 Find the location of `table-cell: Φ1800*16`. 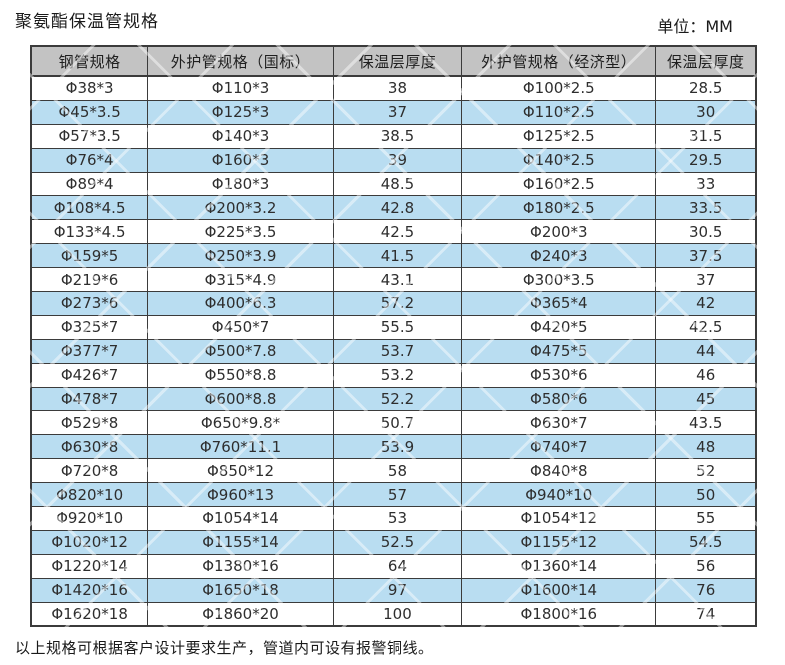

table-cell: Φ1800*16 is located at coordinates (559, 614).